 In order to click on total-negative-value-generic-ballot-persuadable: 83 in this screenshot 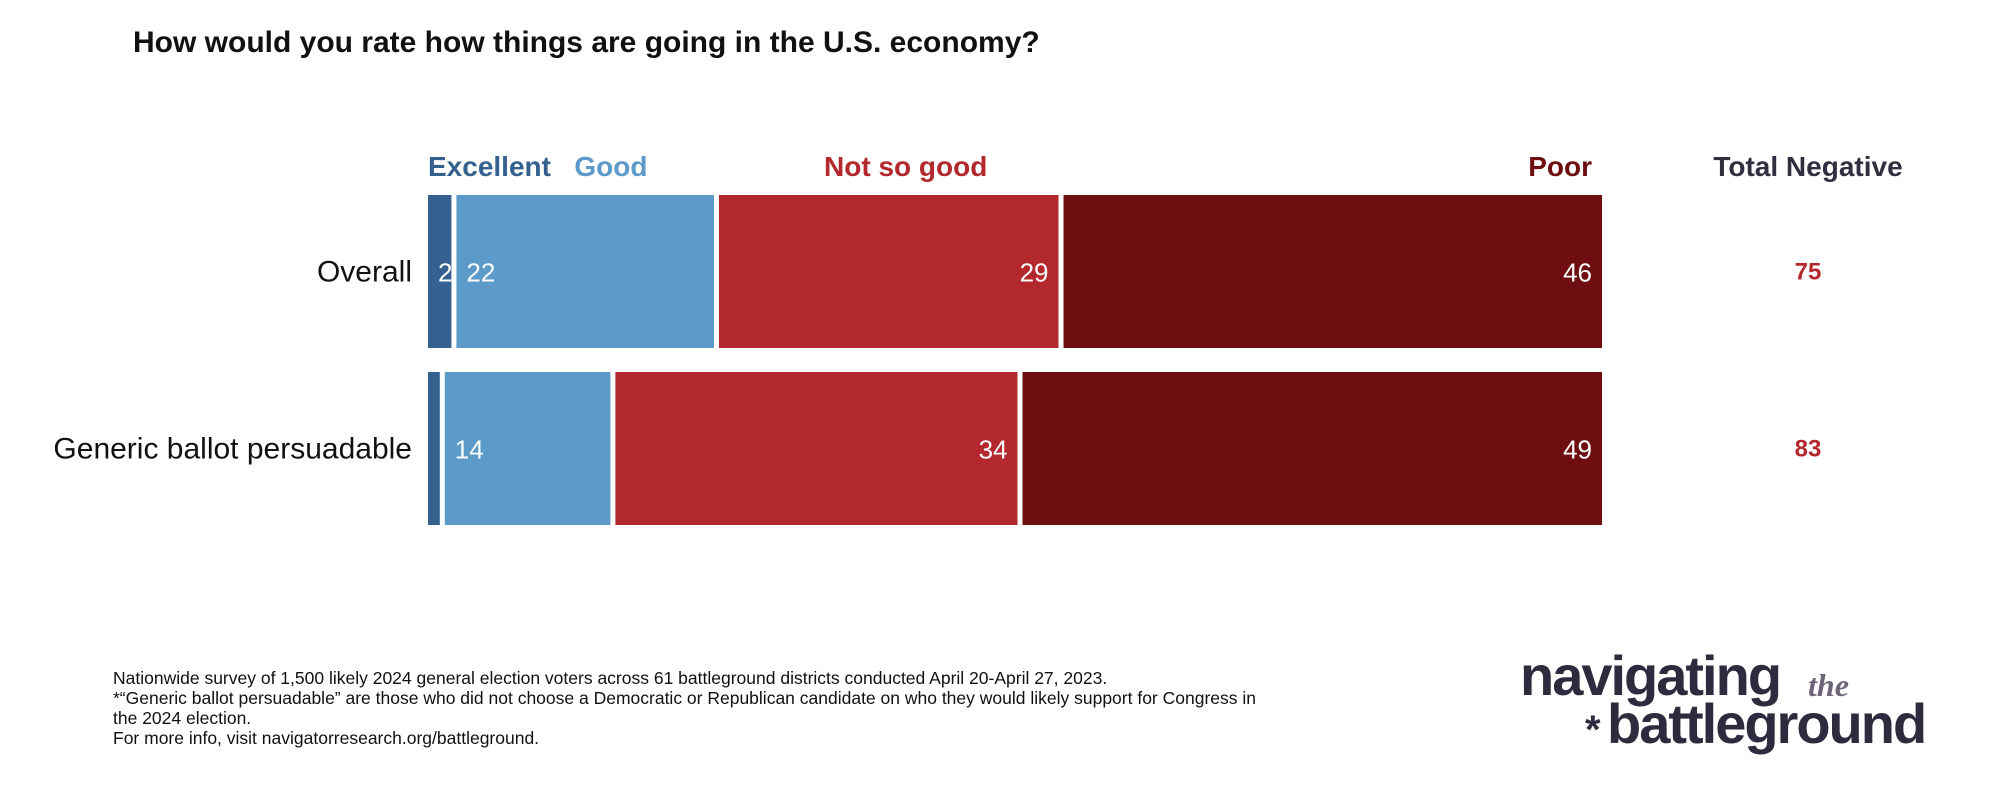, I will do `click(1808, 449)`.